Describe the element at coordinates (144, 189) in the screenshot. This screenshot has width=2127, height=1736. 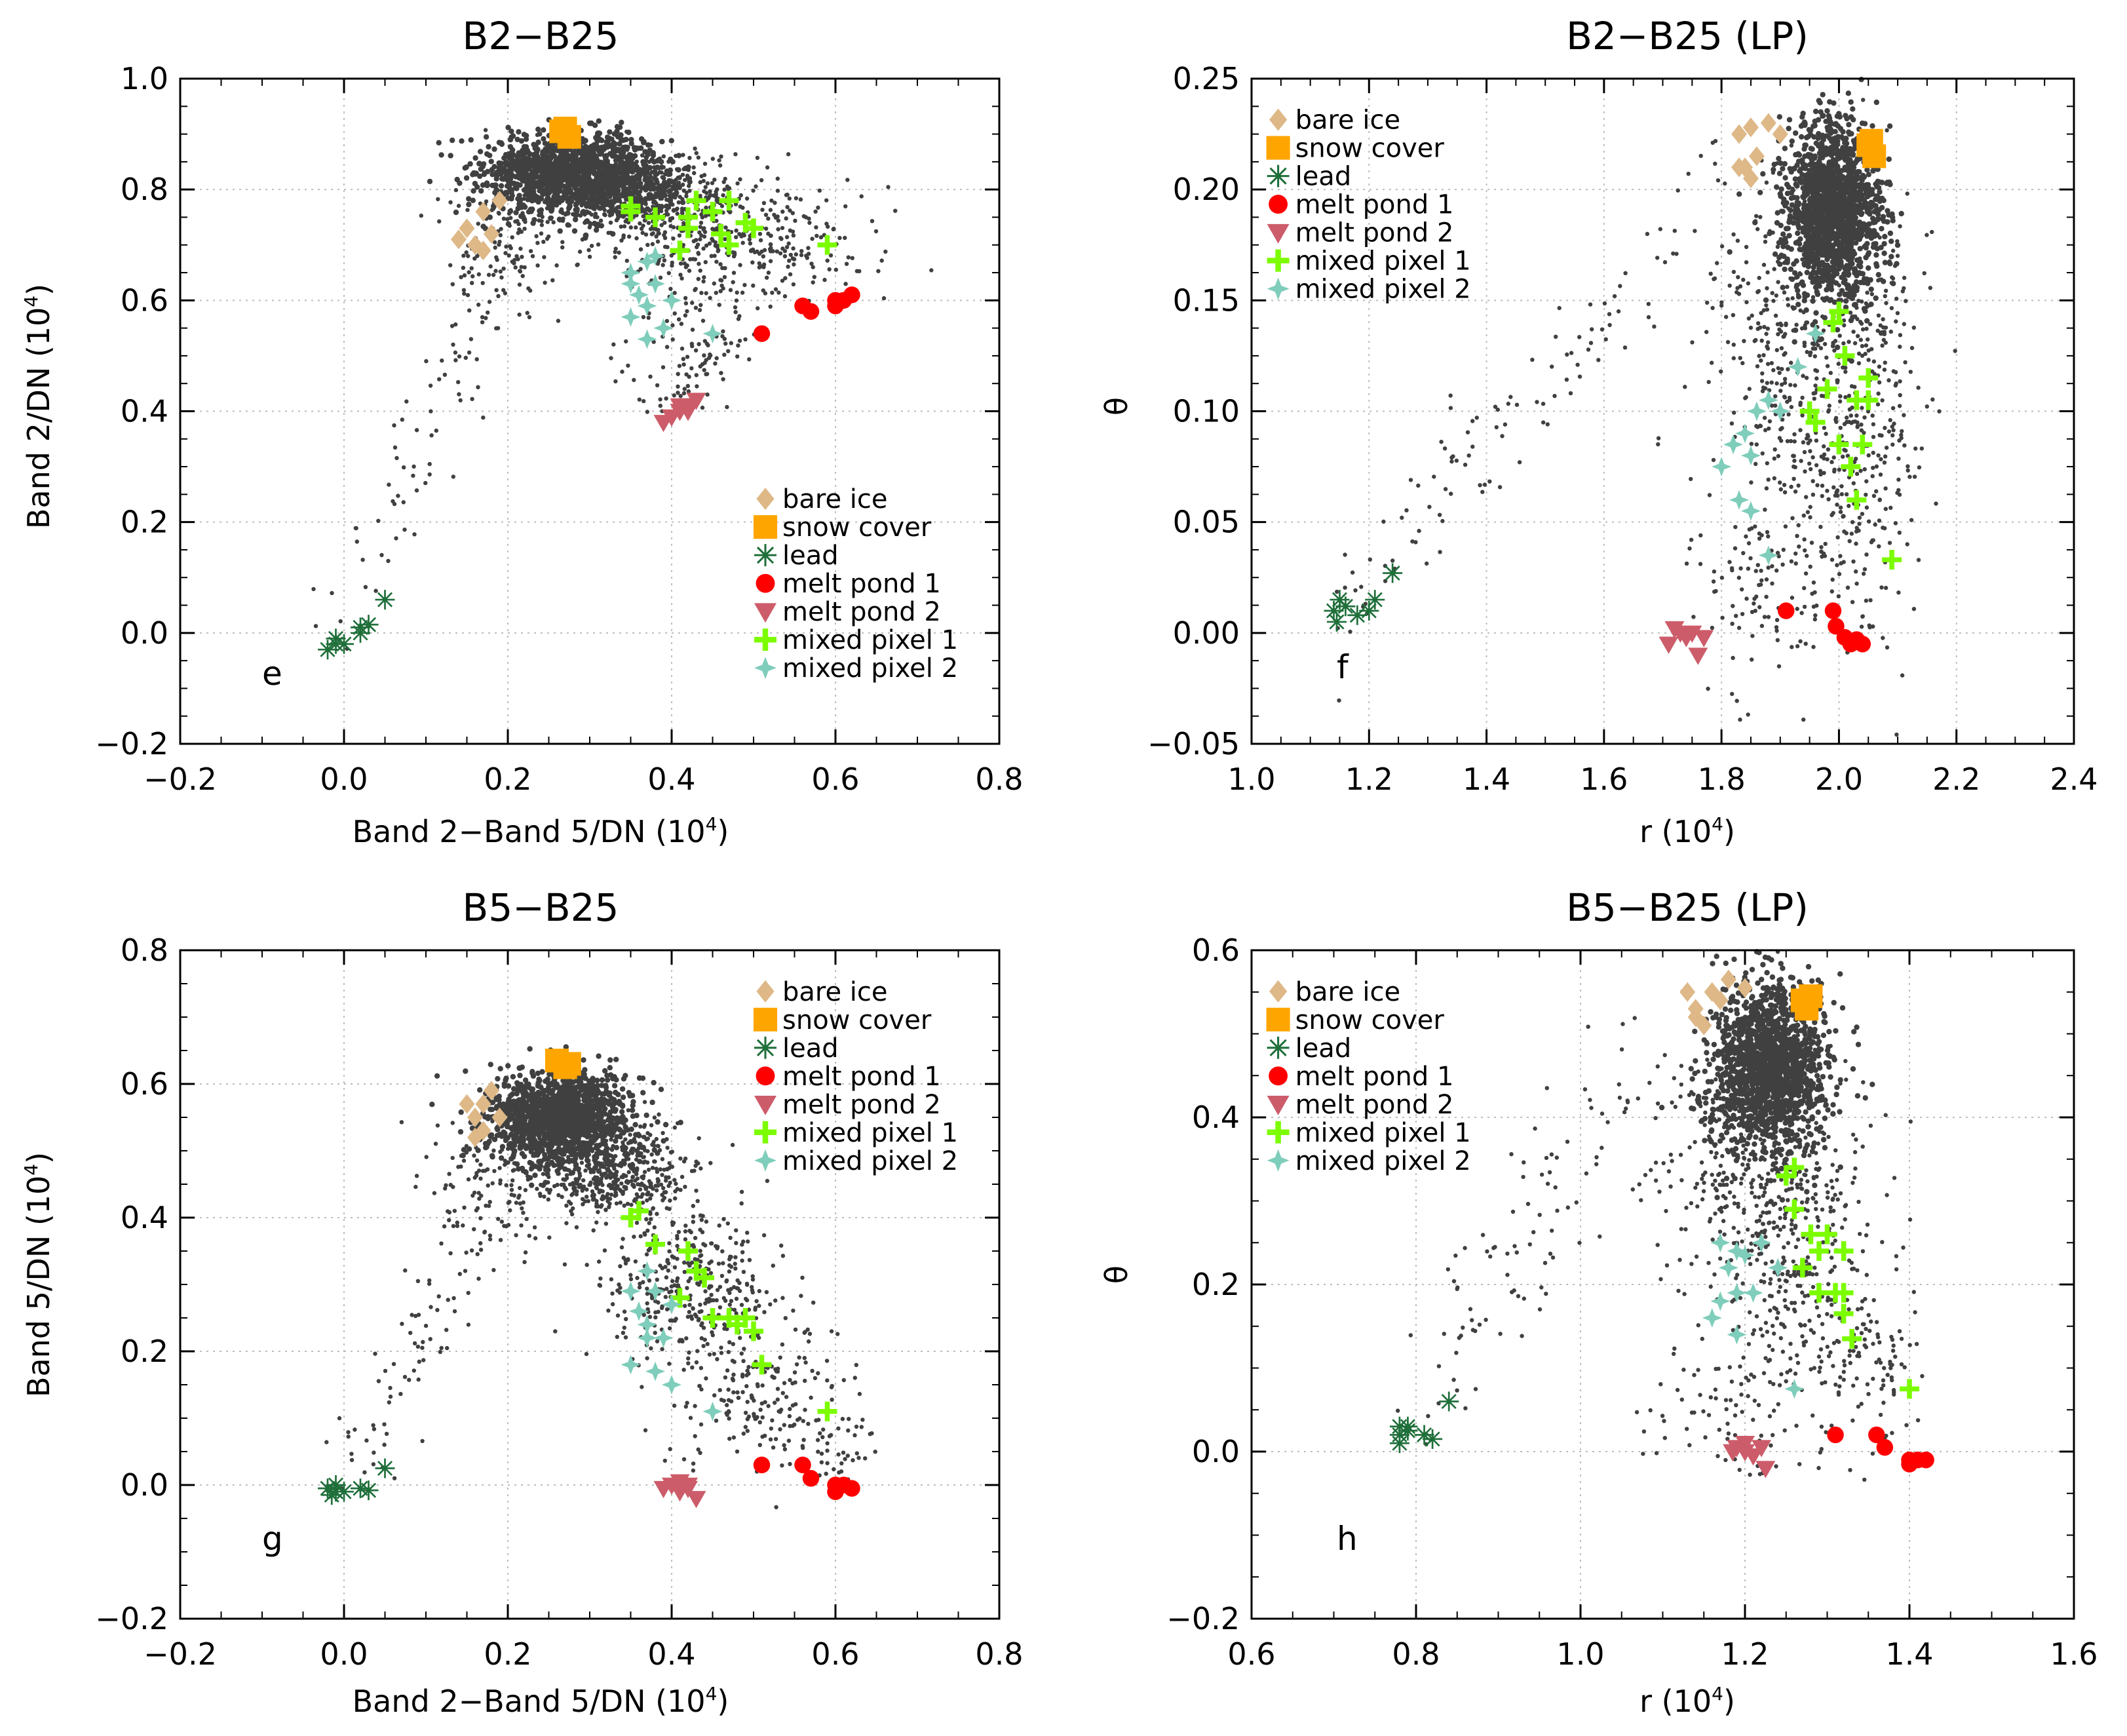
I see `panel-e-ytick-label: 0.8` at that location.